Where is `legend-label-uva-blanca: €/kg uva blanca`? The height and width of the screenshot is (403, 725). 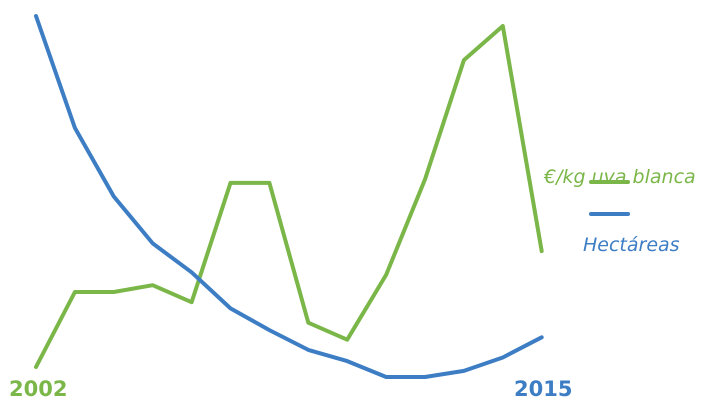 legend-label-uva-blanca: €/kg uva blanca is located at coordinates (619, 177).